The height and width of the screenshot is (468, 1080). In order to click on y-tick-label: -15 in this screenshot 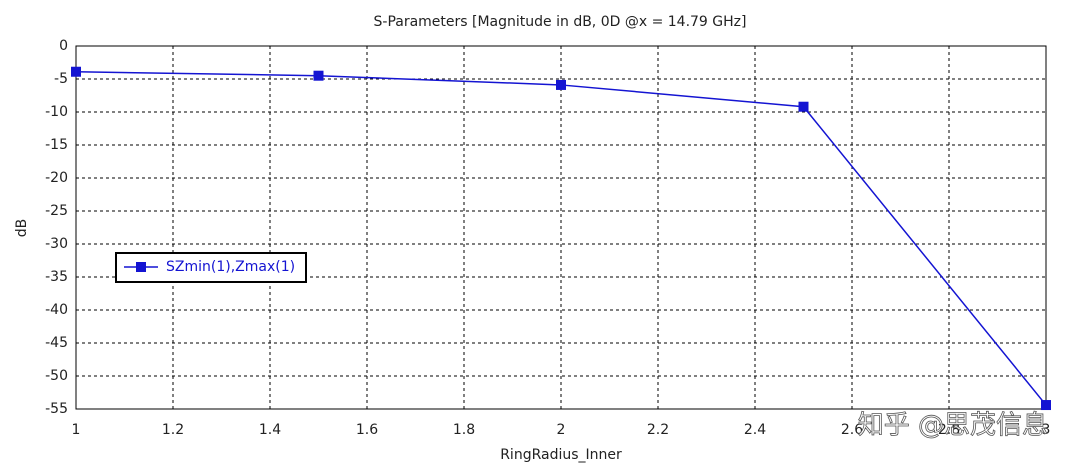, I will do `click(56, 145)`.